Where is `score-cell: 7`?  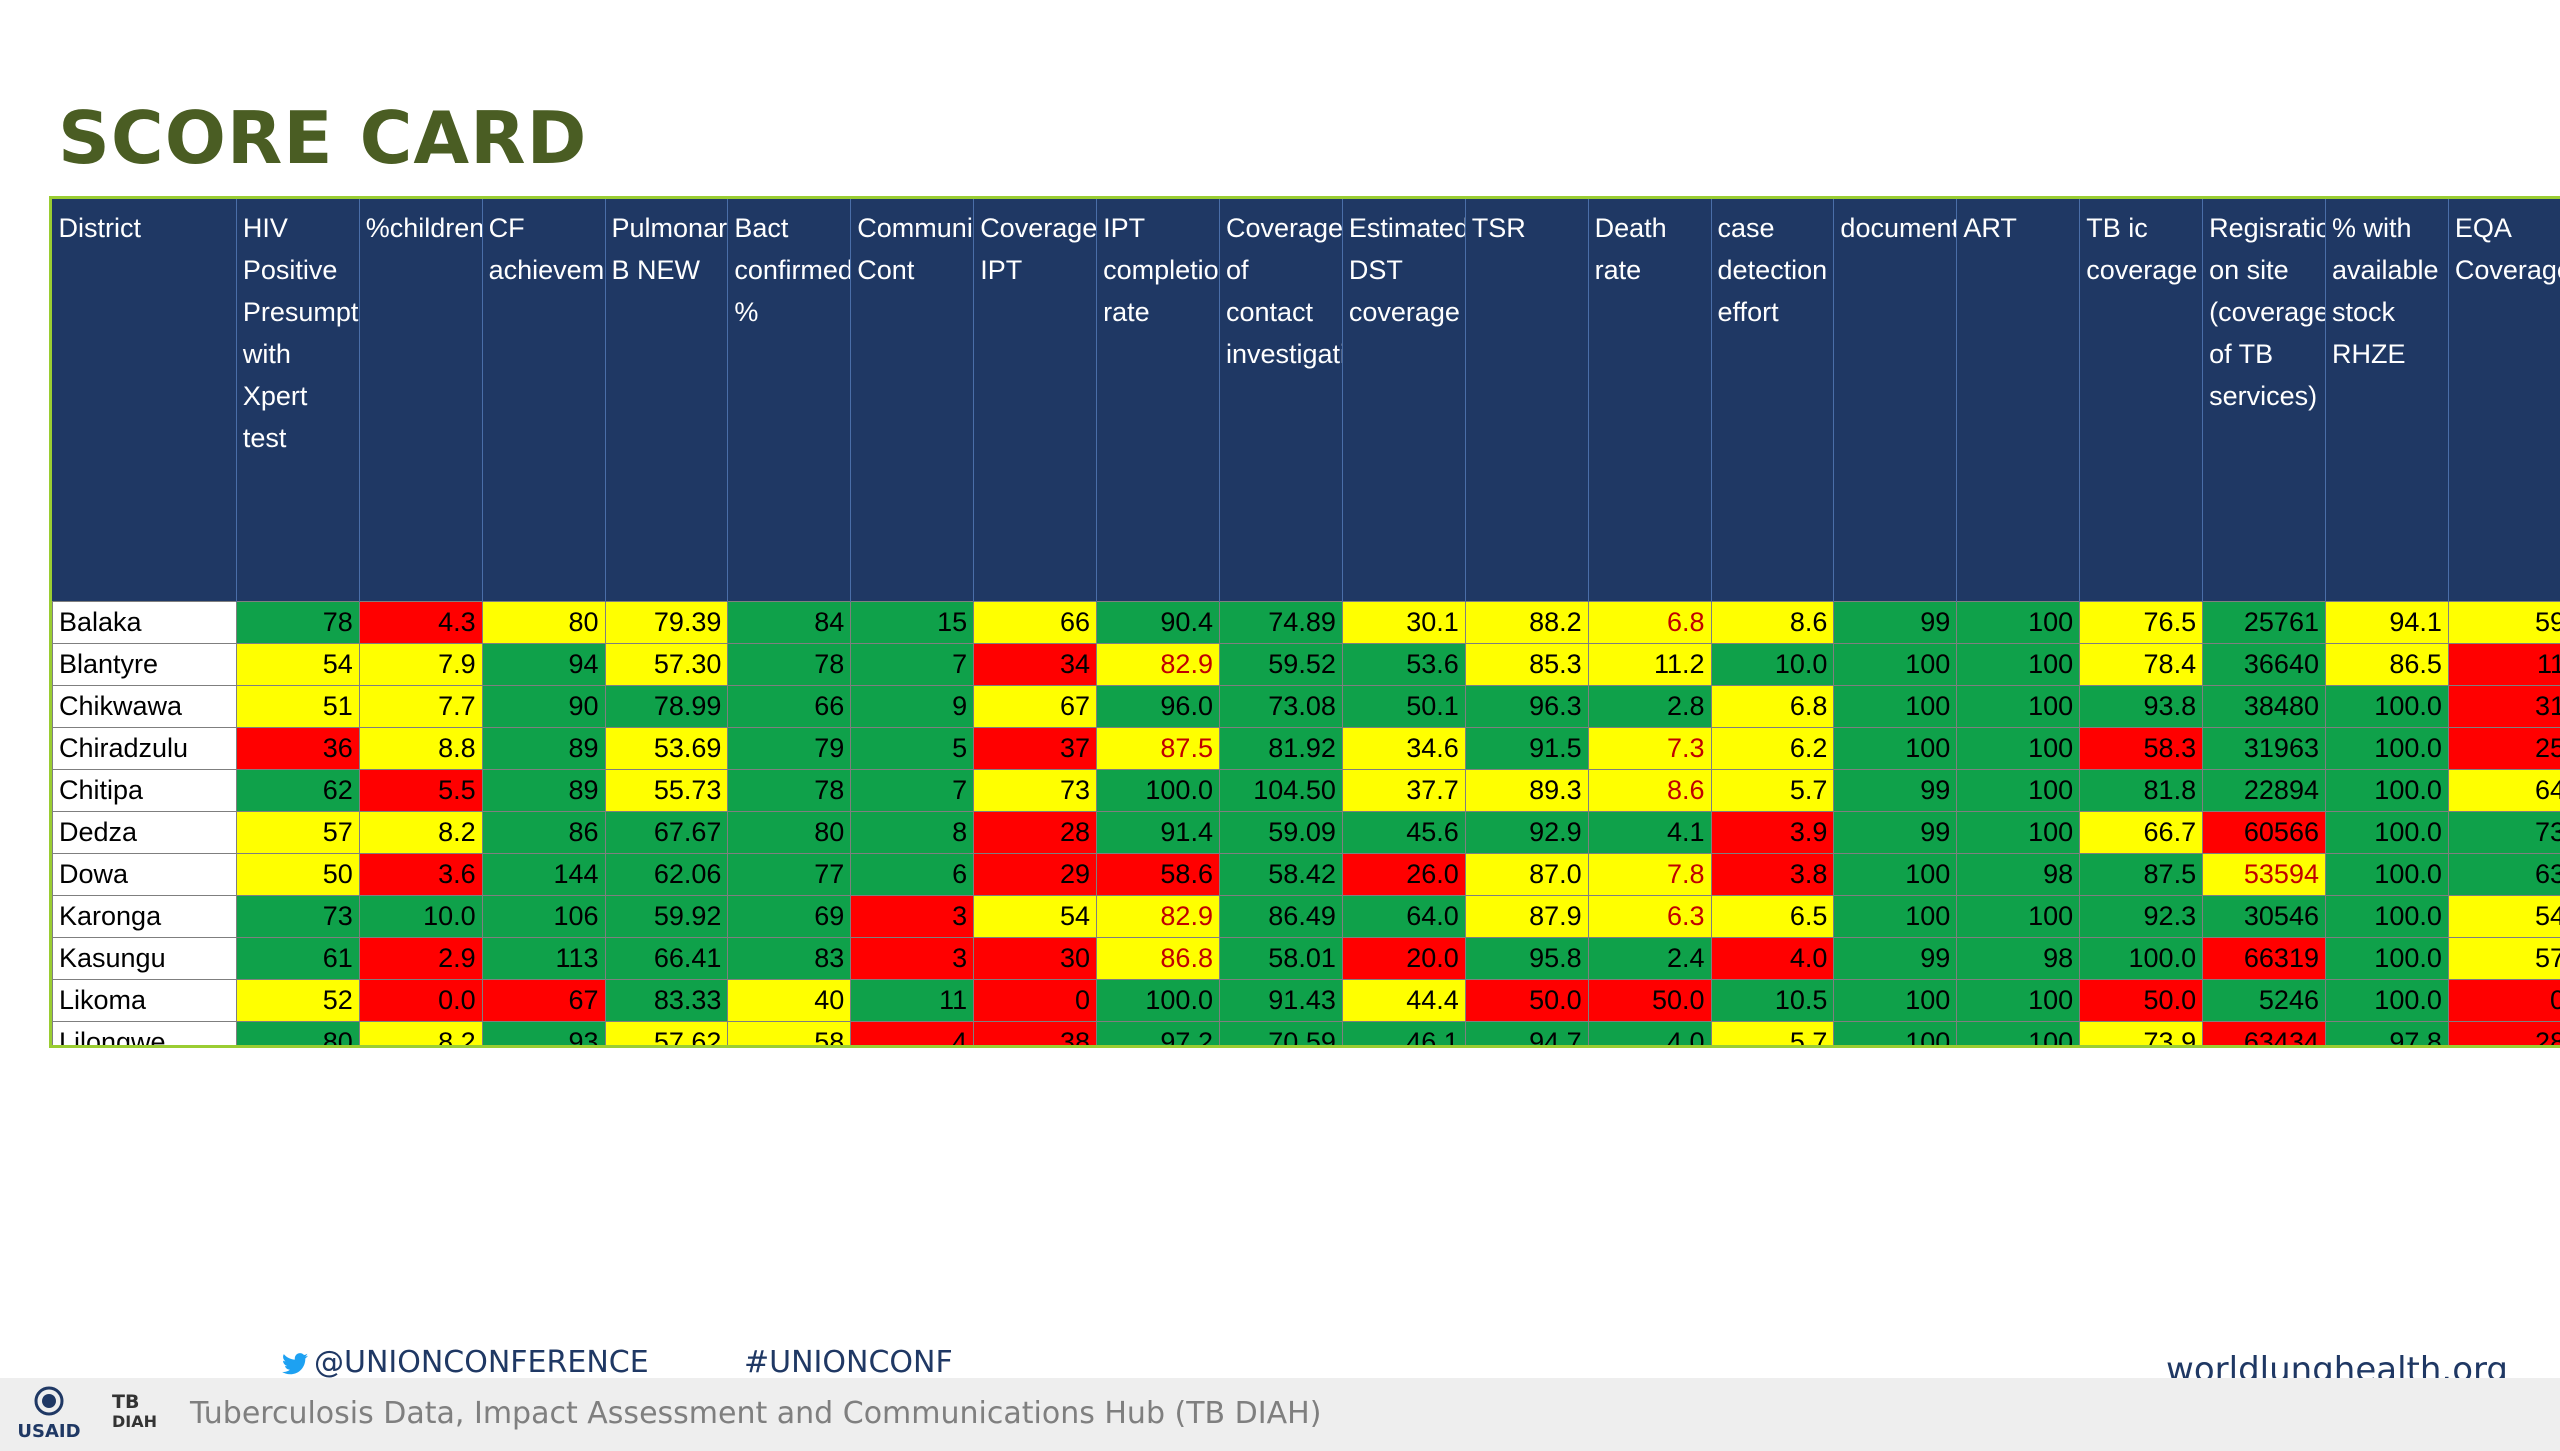
score-cell: 7 is located at coordinates (912, 790).